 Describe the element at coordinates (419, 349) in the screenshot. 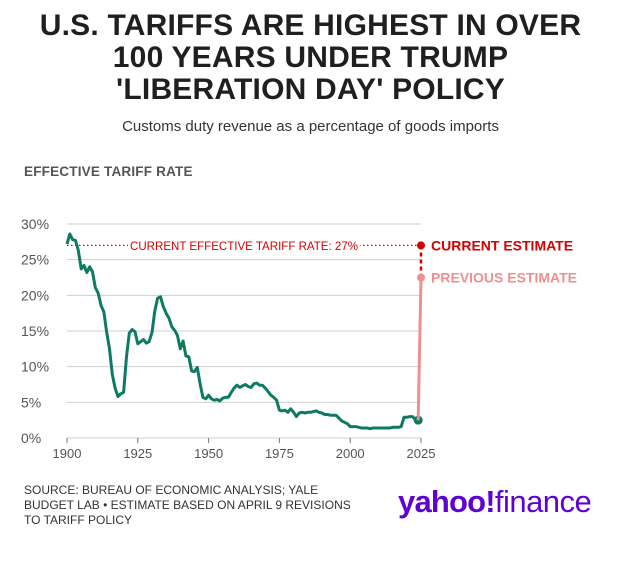

I see `previous-estimate-jump` at that location.